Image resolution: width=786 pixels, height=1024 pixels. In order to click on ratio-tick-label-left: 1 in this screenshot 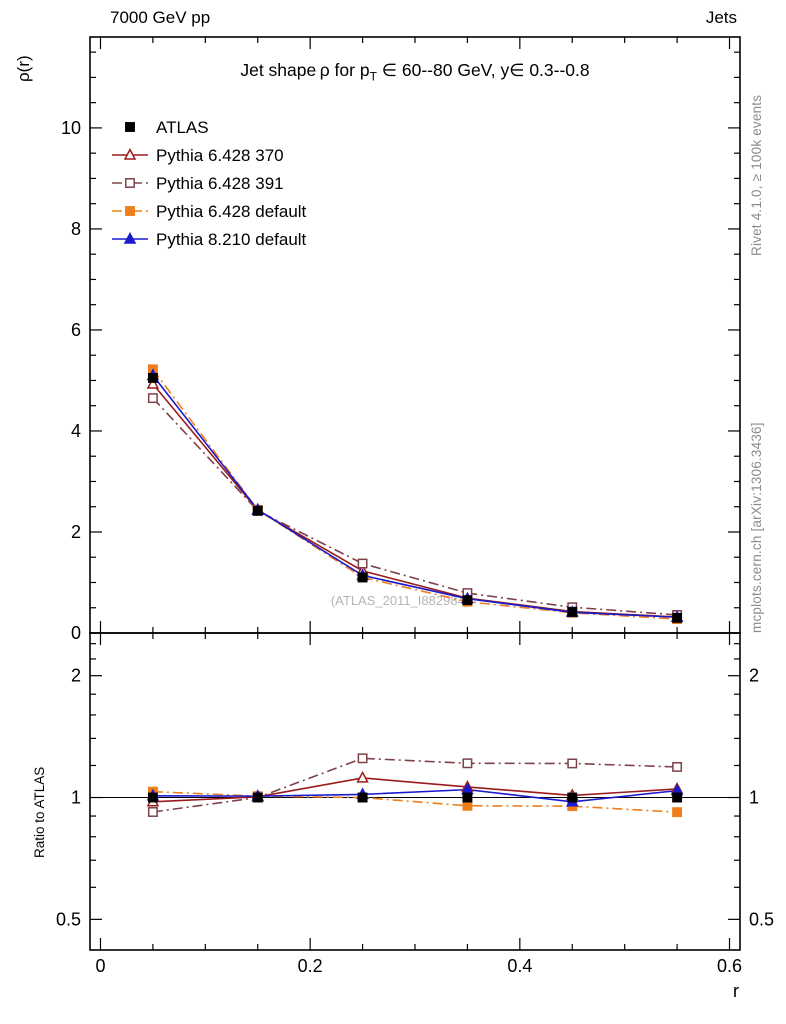, I will do `click(76, 798)`.